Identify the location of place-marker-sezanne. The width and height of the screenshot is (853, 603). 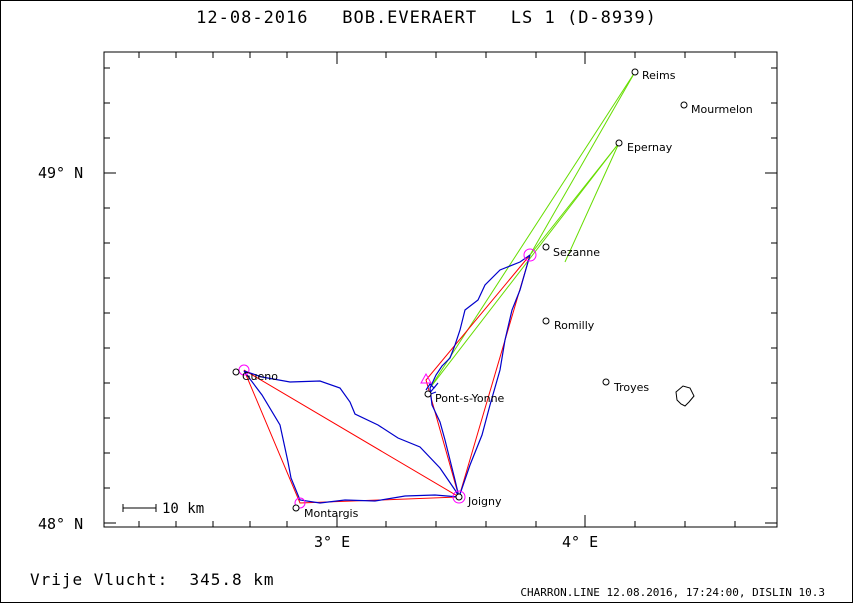
(546, 247).